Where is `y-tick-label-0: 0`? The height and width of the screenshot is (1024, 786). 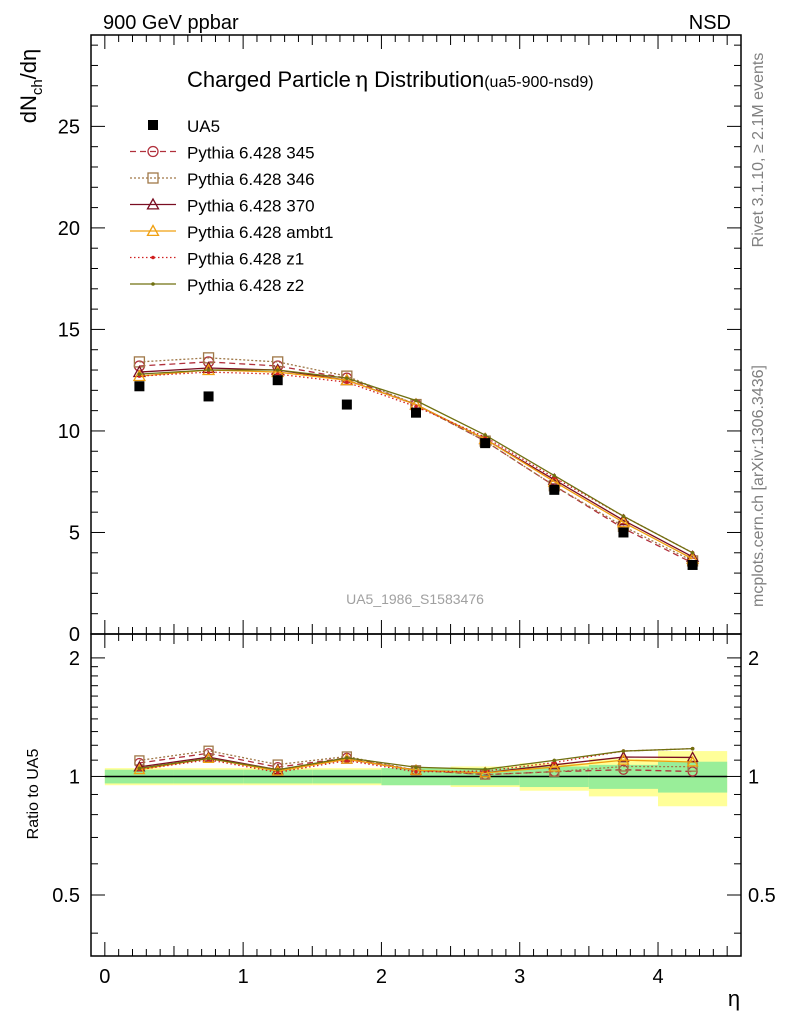 y-tick-label-0: 0 is located at coordinates (74, 635).